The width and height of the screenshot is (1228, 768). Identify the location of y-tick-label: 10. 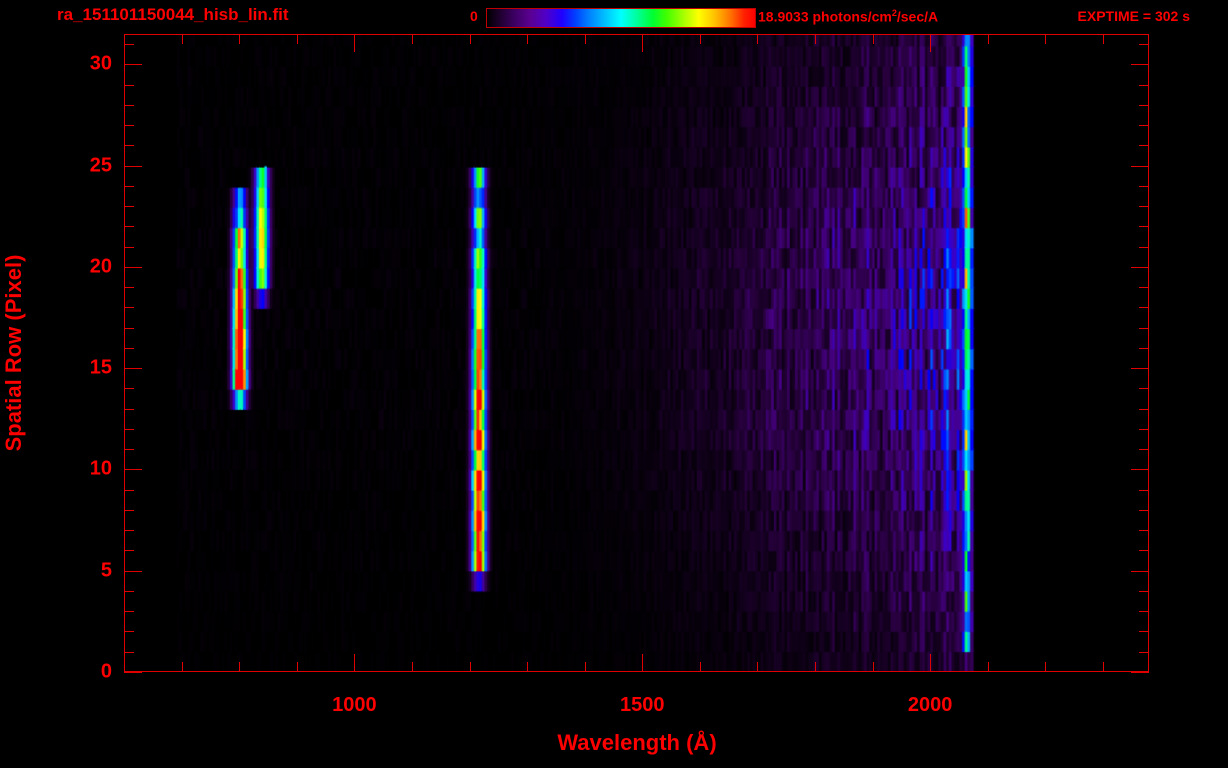
(100, 468).